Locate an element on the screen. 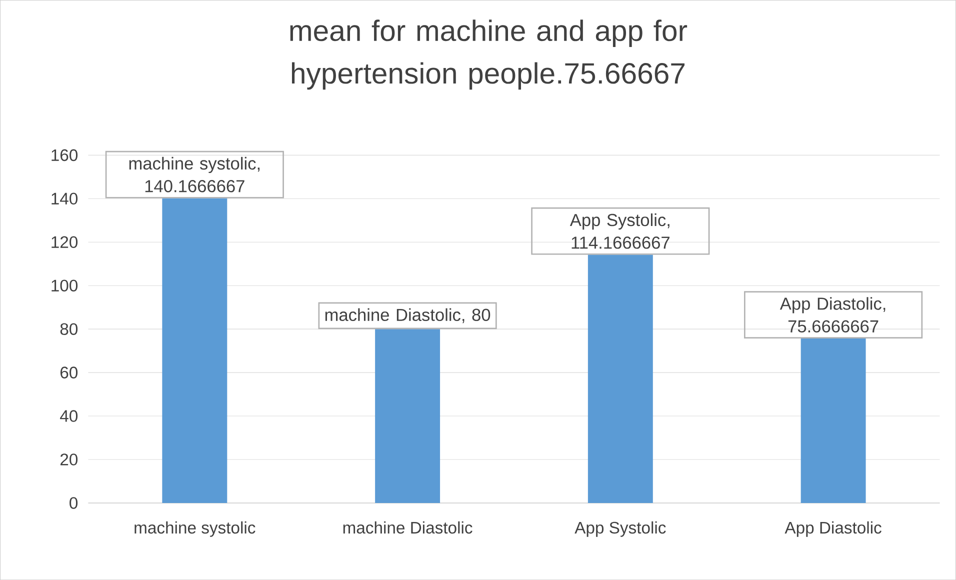  y-tick-label: 40 is located at coordinates (69, 416).